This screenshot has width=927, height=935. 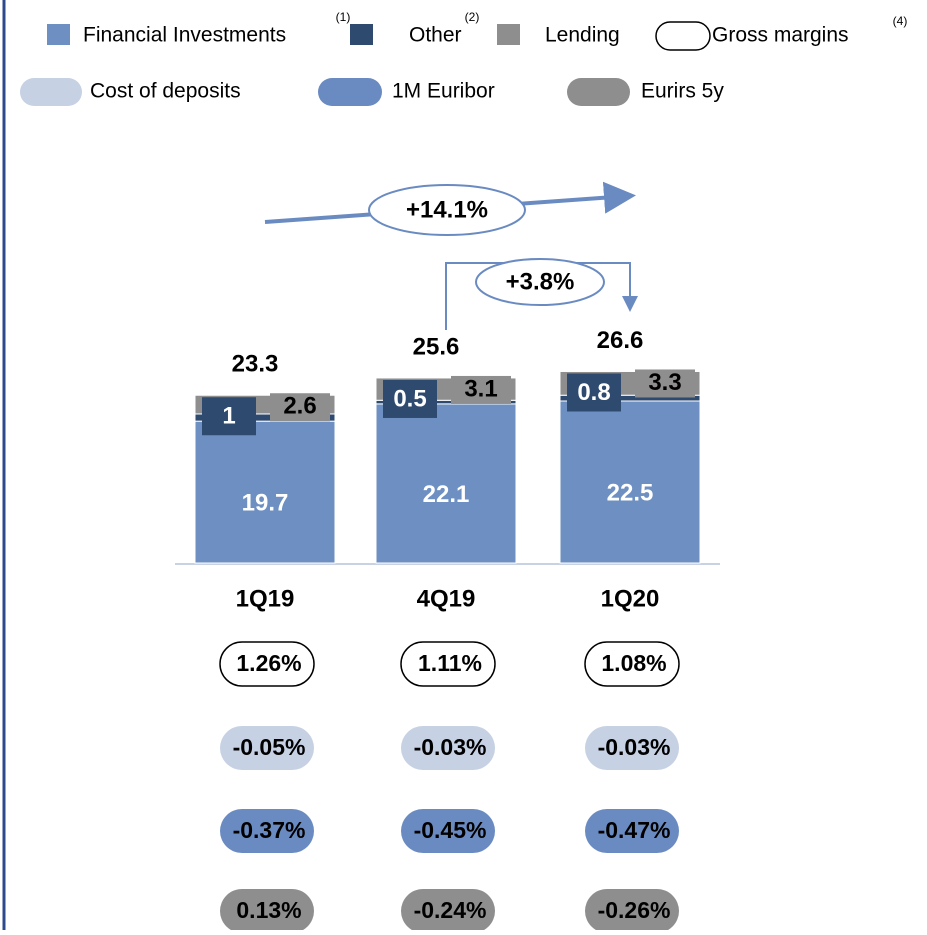 I want to click on legend-note: (4), so click(x=900, y=21).